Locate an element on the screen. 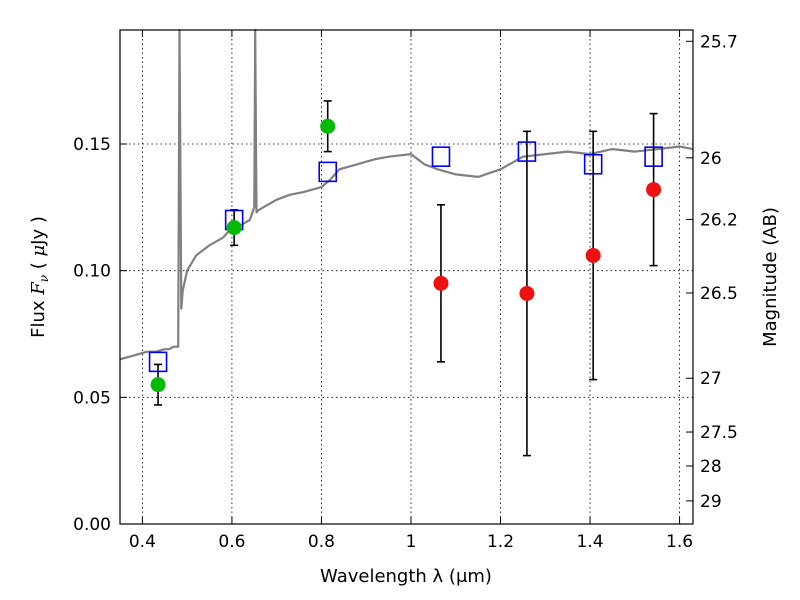 This screenshot has height=600, width=800. right-tick-label: 27 is located at coordinates (711, 379).